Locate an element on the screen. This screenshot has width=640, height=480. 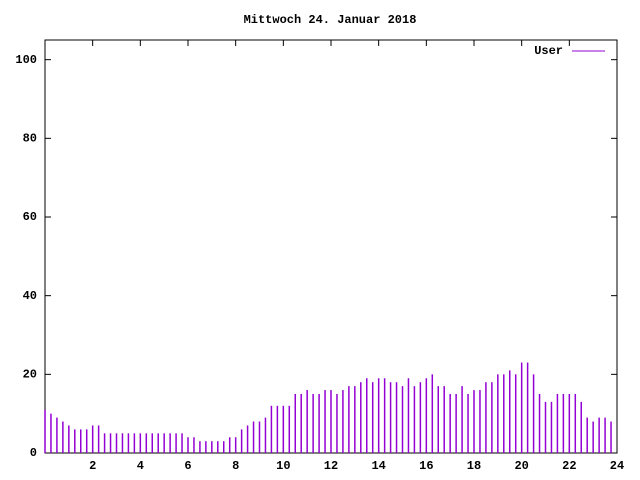
legend-label: User is located at coordinates (548, 51).